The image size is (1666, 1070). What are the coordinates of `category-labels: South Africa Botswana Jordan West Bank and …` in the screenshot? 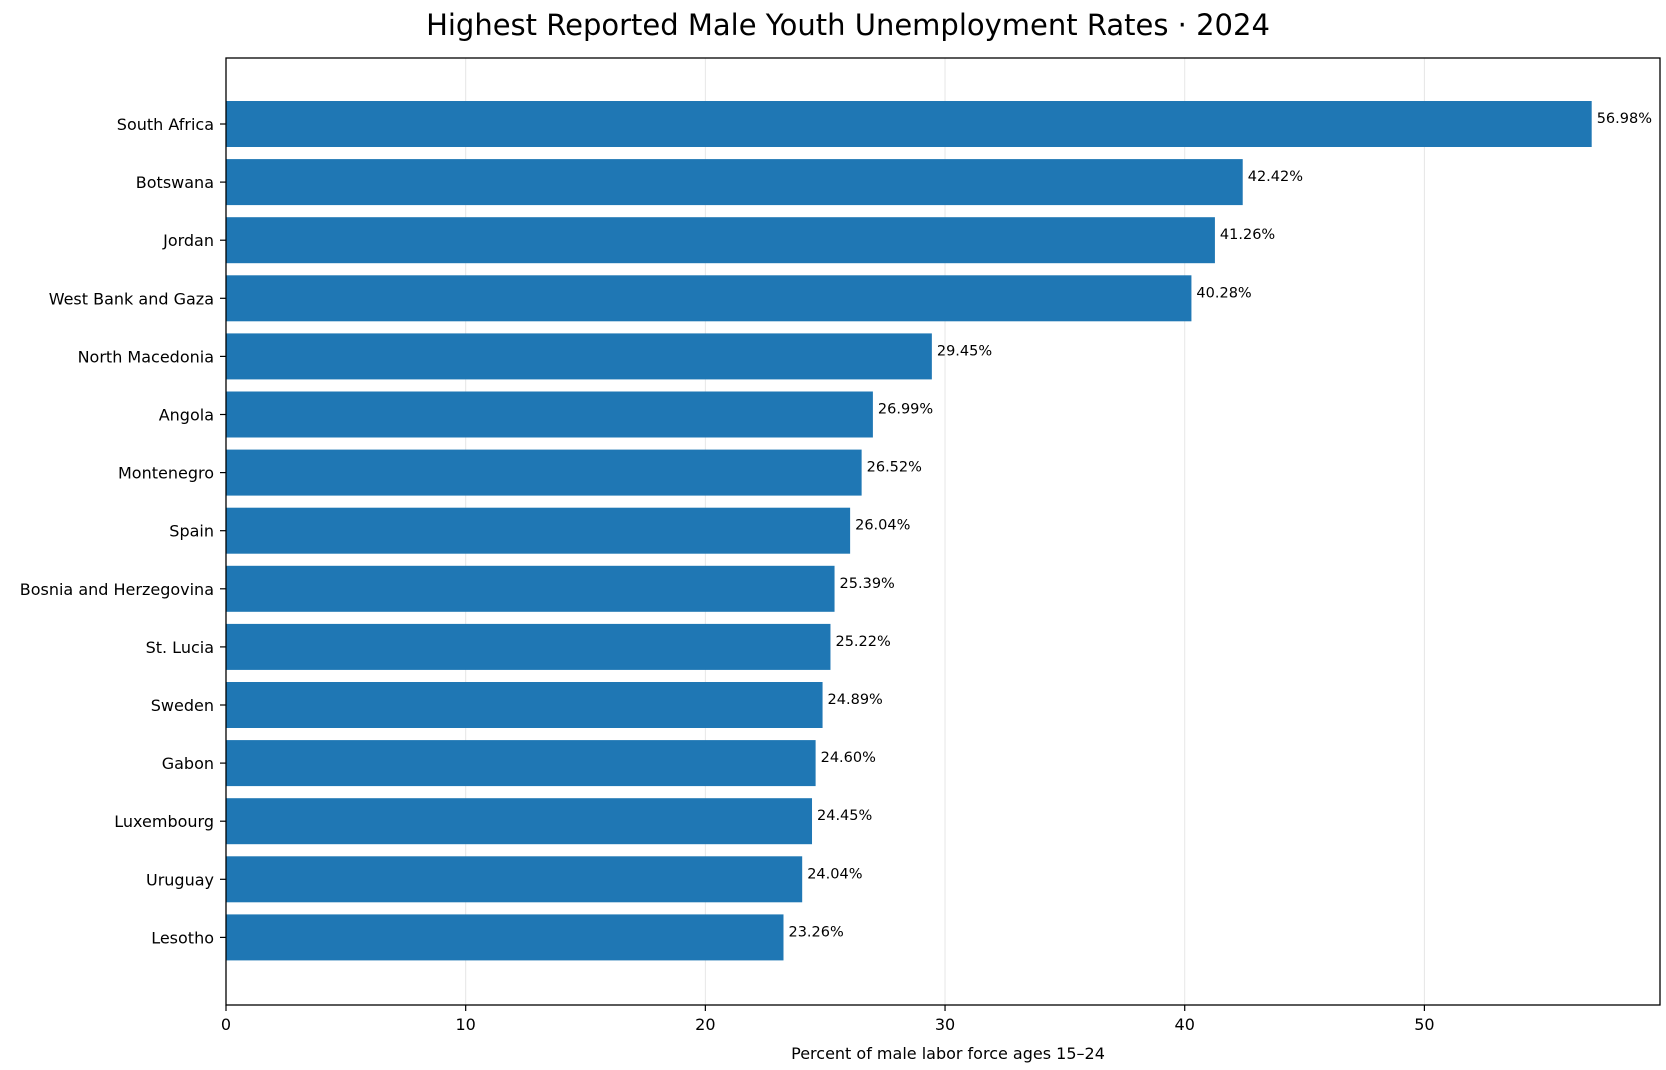 It's located at (123, 531).